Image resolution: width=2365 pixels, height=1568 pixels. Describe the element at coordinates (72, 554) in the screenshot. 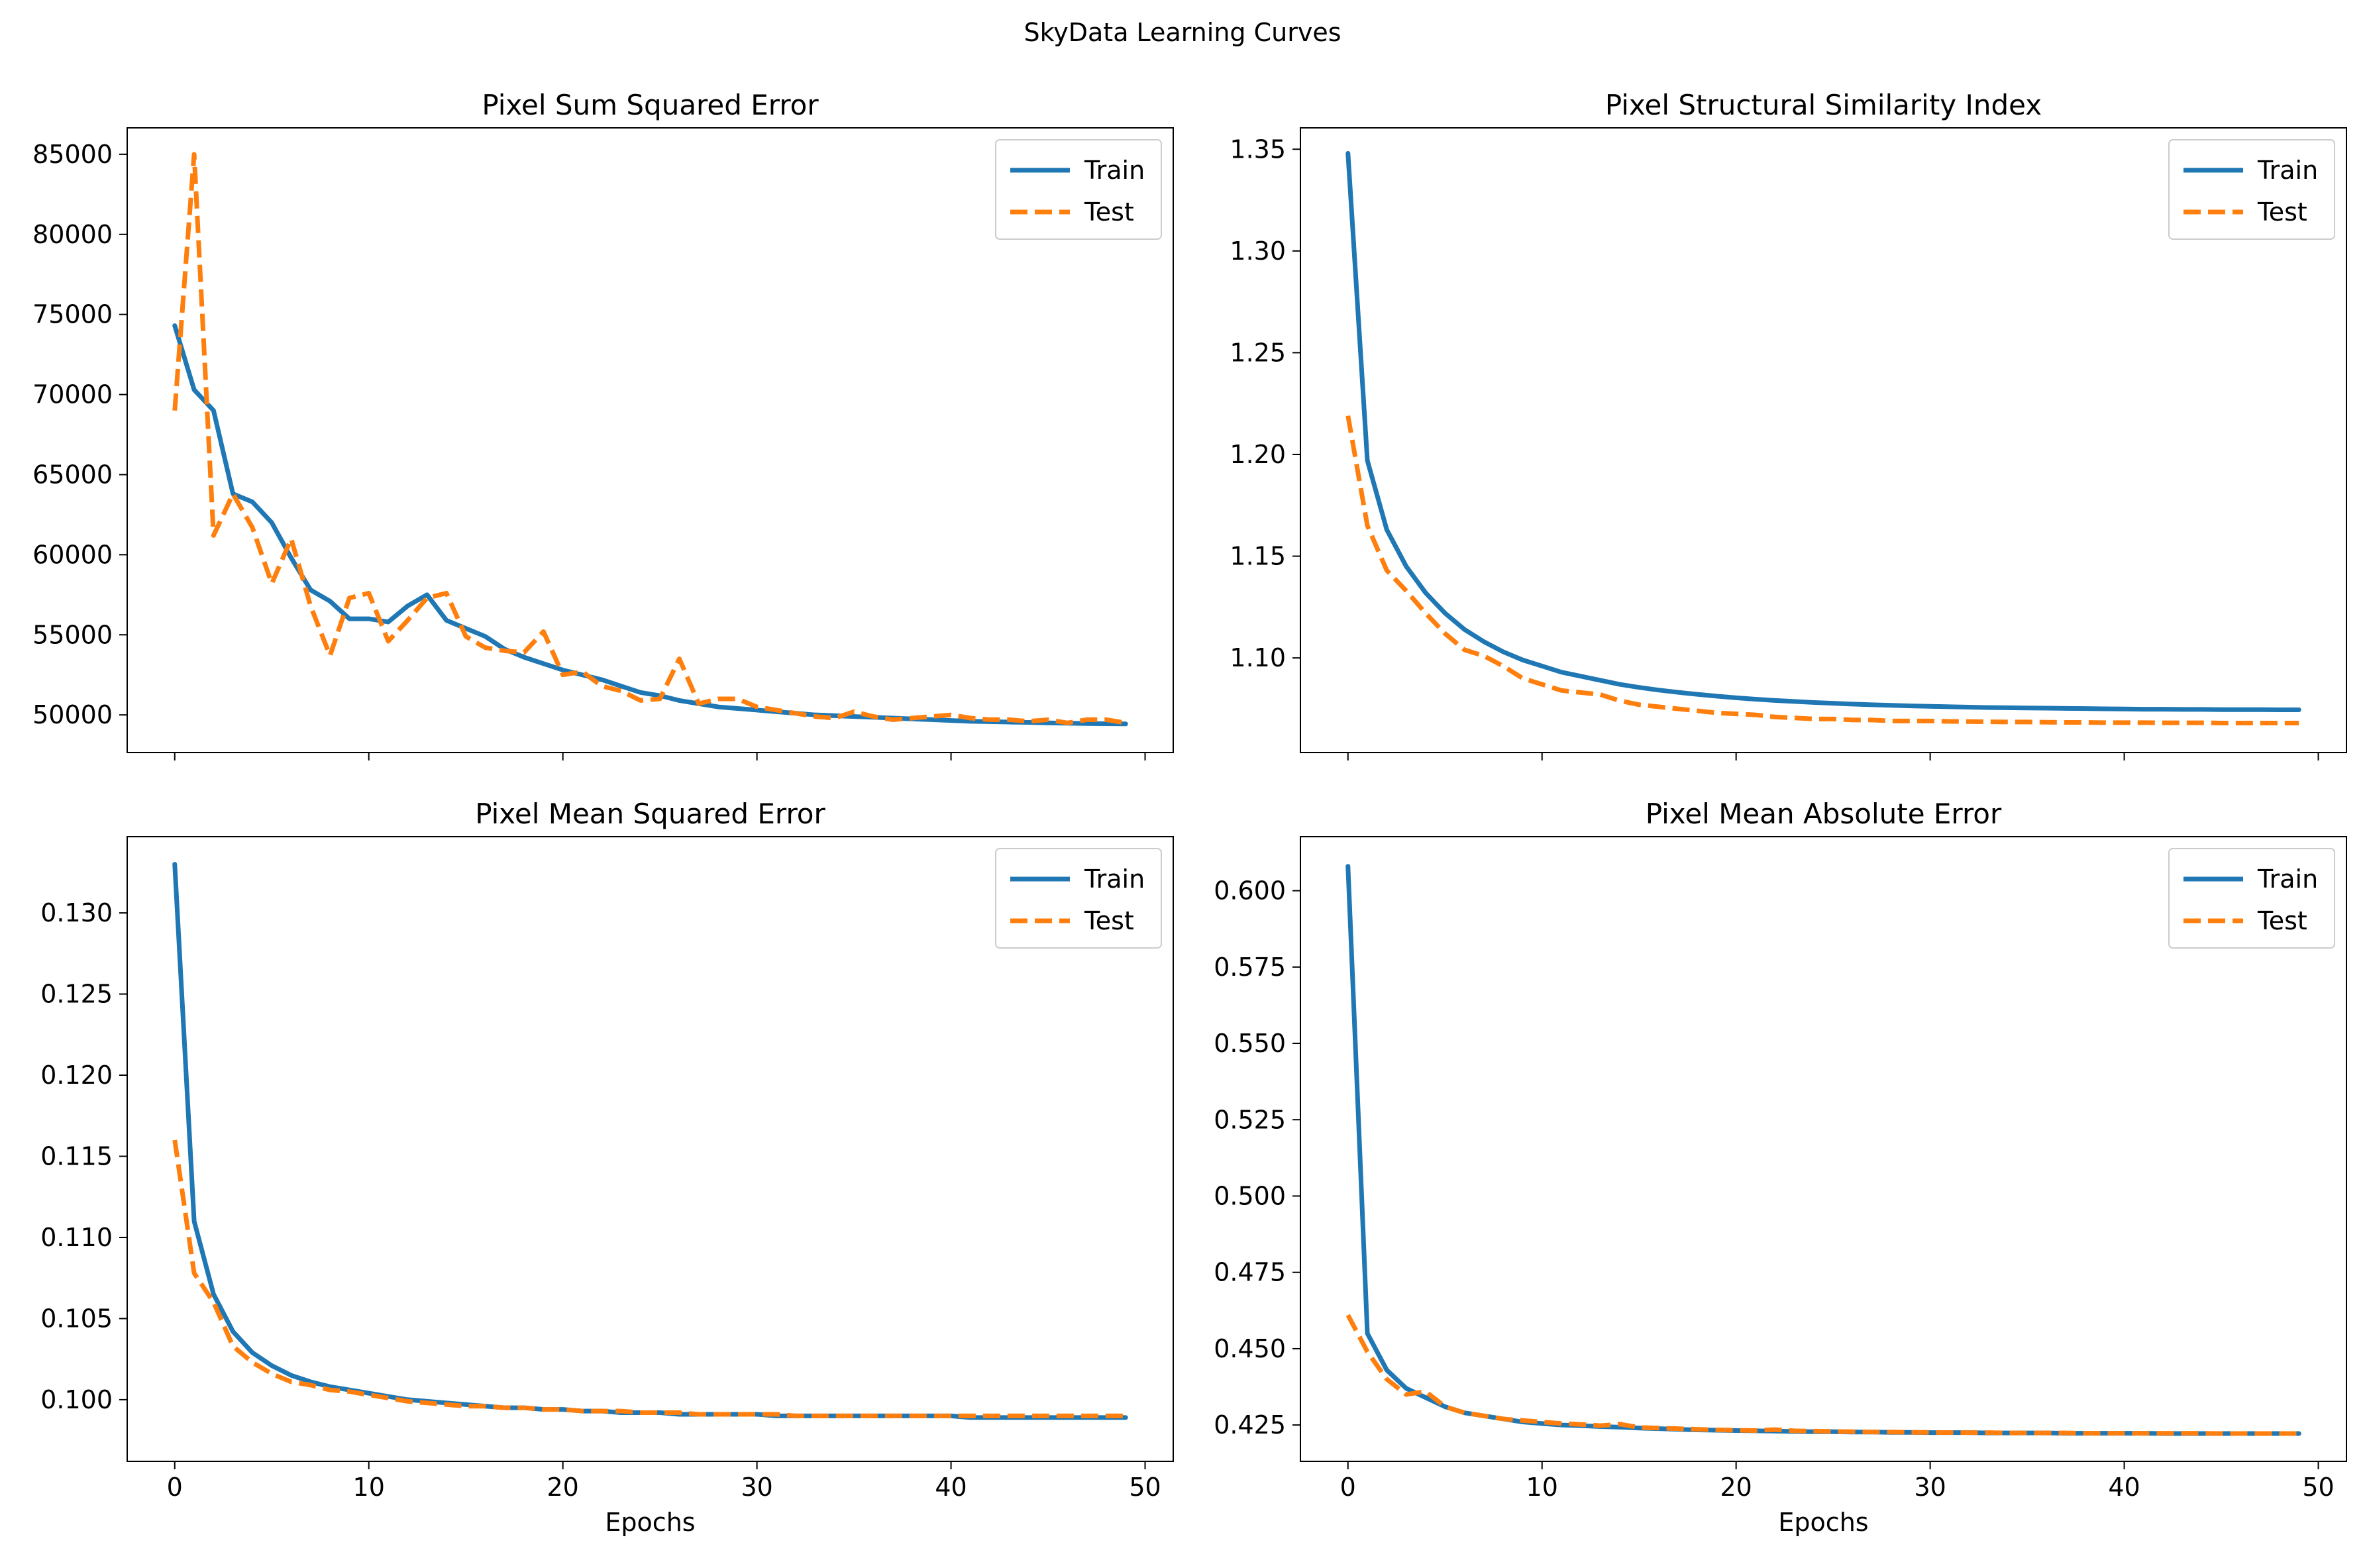

I see `y-tick-label: 60000` at that location.